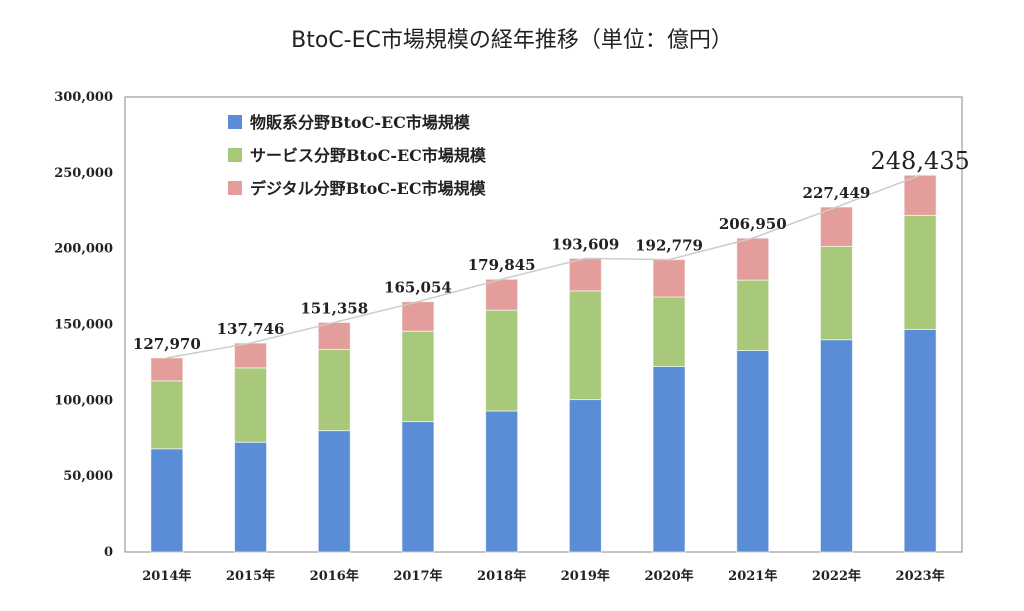  What do you see at coordinates (360, 122) in the screenshot?
I see `legend-label: 物販系分野BtoC-EC市場規模` at bounding box center [360, 122].